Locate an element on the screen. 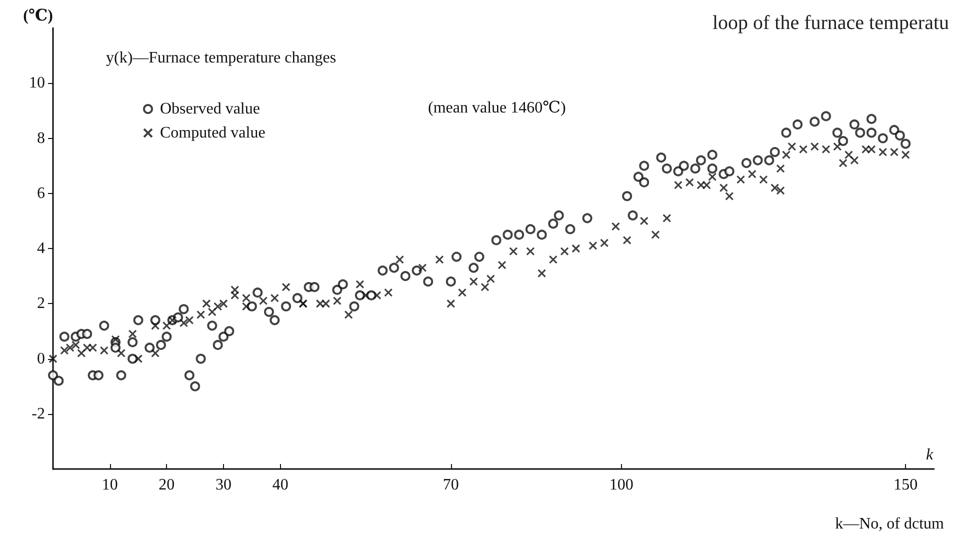 Image resolution: width=972 pixels, height=547 pixels. y-tick-label: -2 is located at coordinates (38, 413).